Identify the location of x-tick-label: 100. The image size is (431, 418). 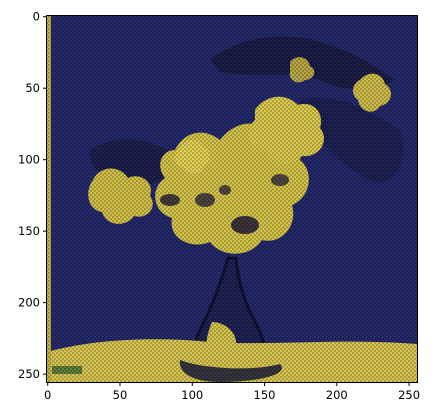
(192, 395).